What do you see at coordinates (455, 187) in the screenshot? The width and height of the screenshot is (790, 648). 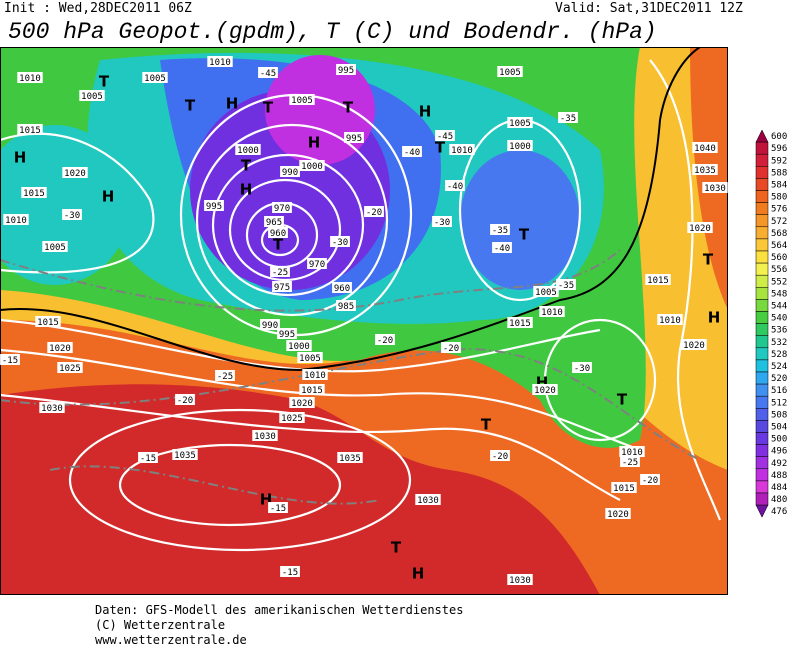 I see `contour-label: -40` at bounding box center [455, 187].